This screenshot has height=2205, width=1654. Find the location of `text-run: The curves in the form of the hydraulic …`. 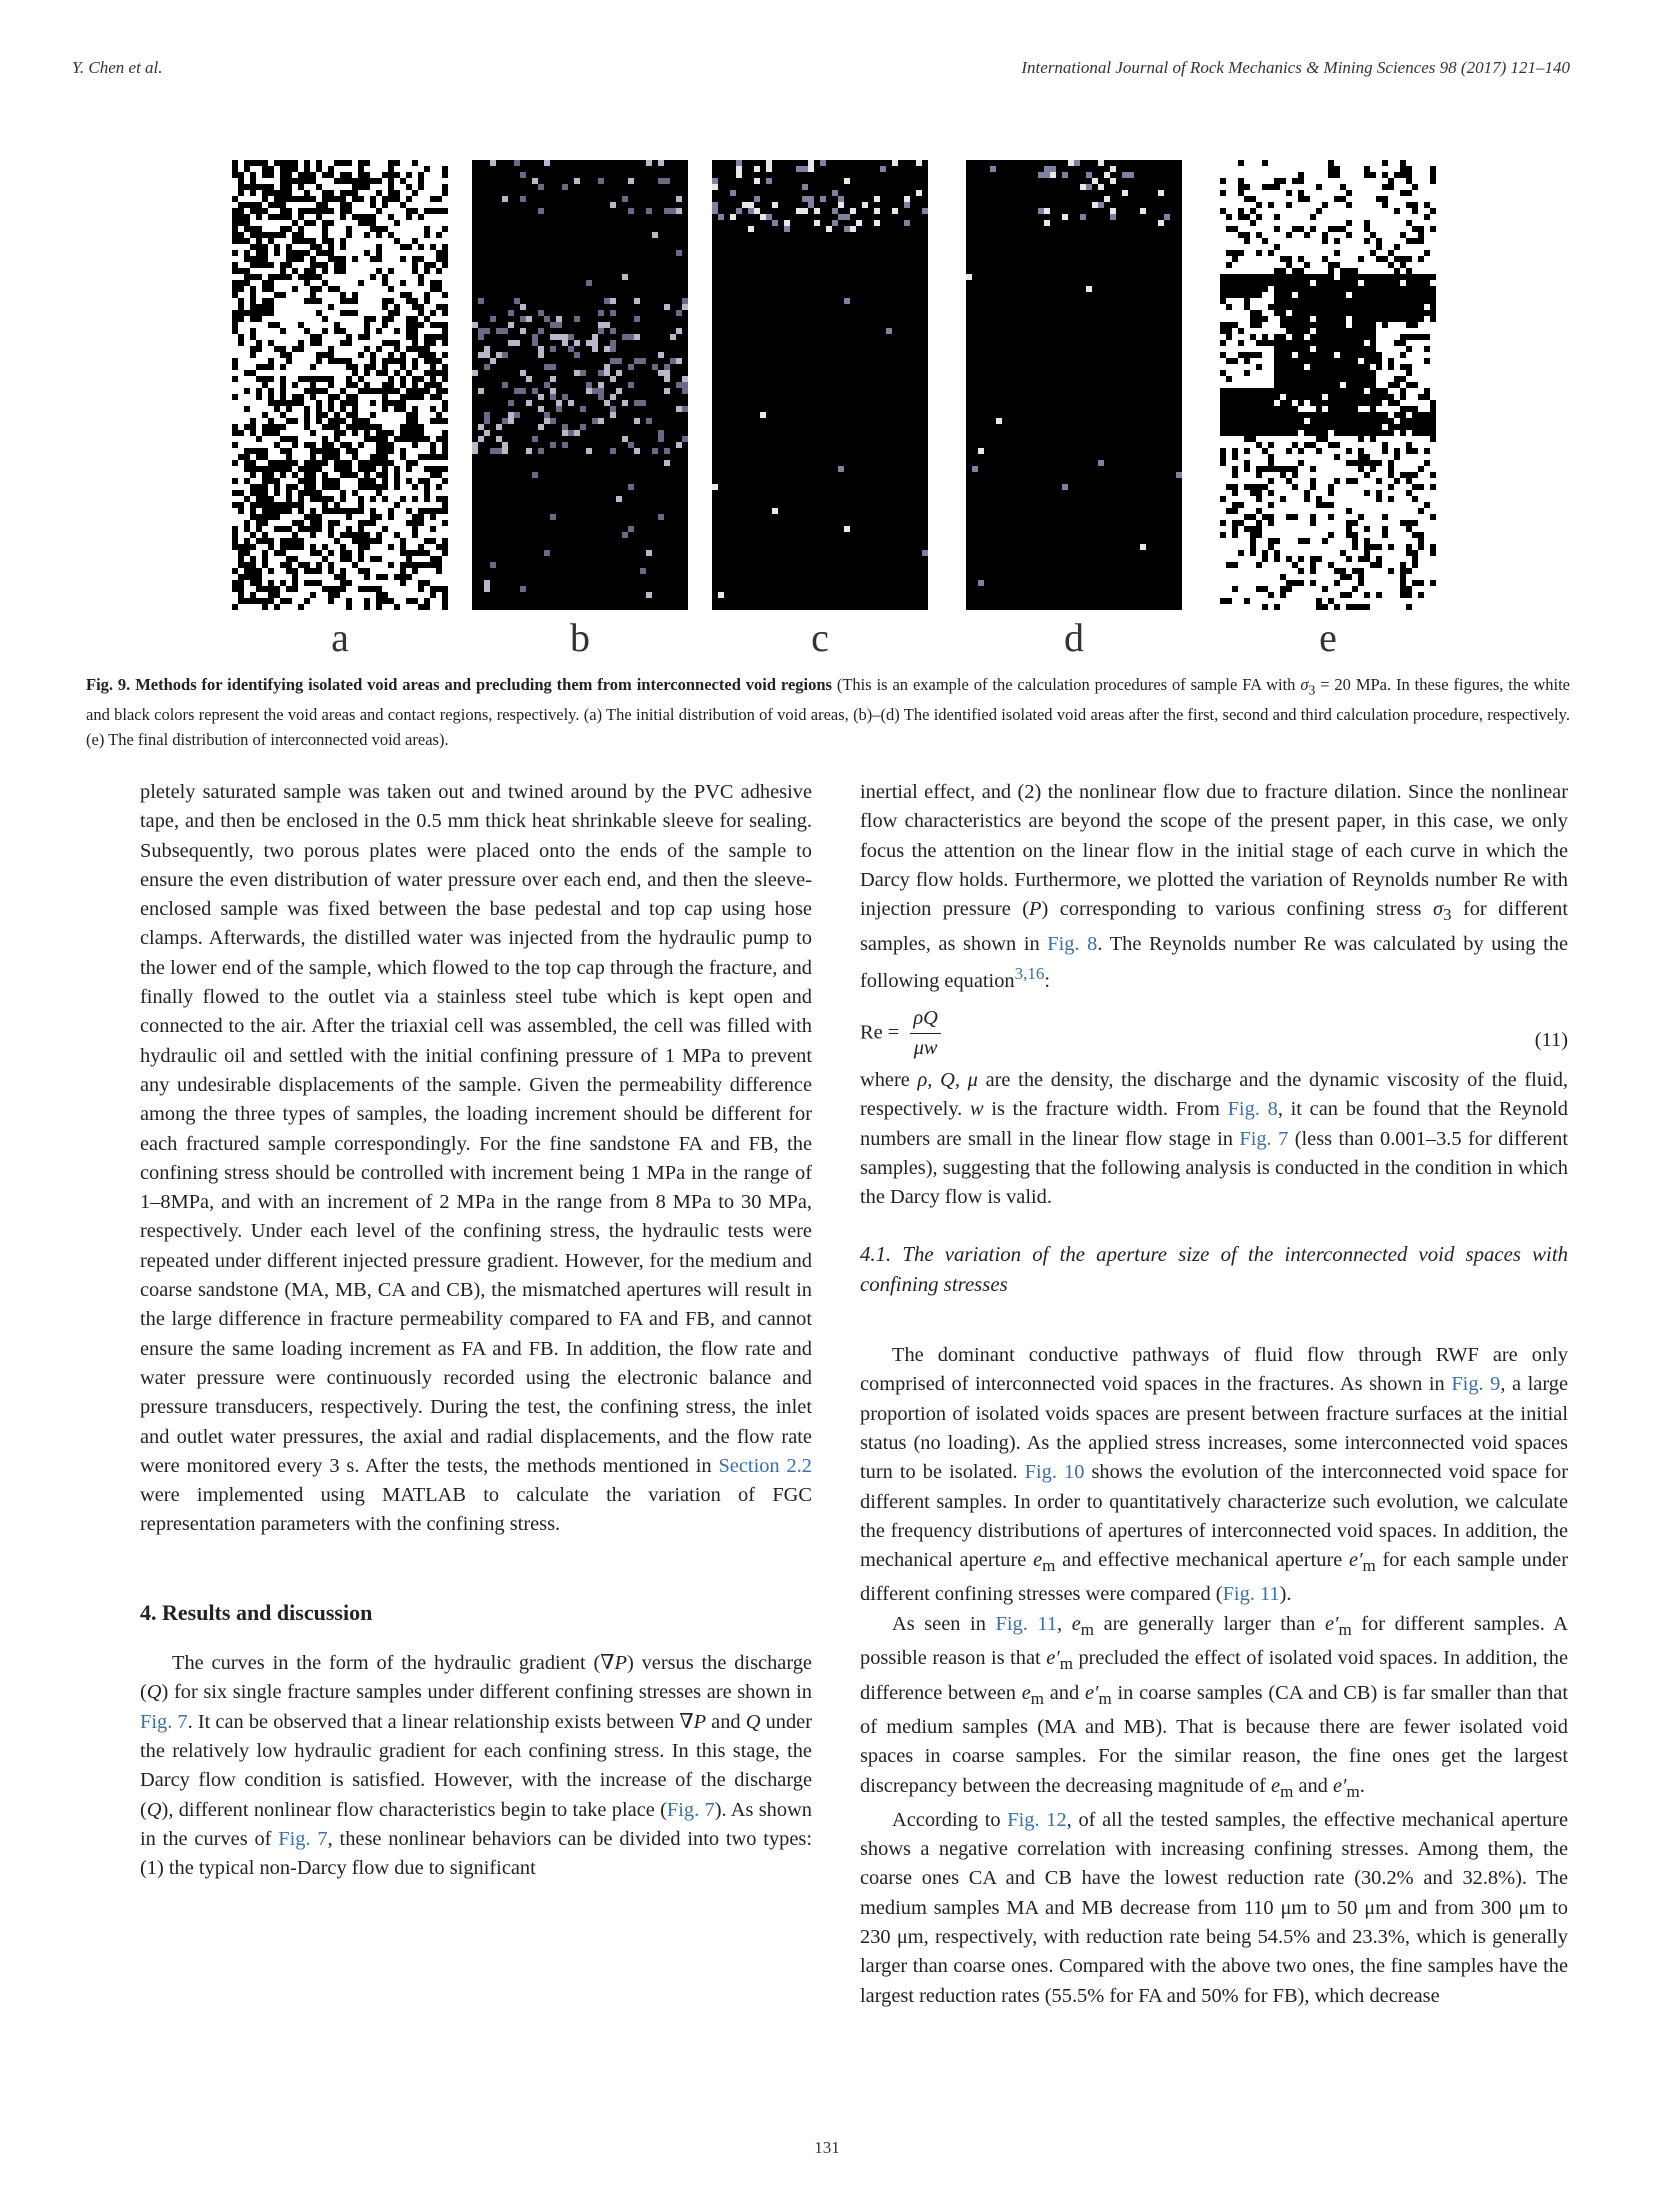

text-run: The curves in the form of the hydraulic … is located at coordinates (393, 1663).